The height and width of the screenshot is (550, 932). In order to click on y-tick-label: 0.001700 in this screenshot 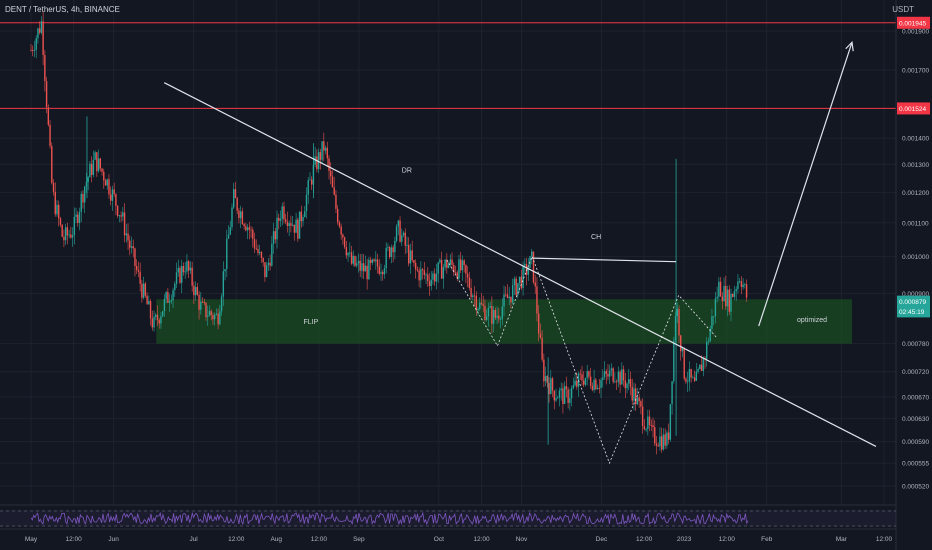, I will do `click(915, 71)`.